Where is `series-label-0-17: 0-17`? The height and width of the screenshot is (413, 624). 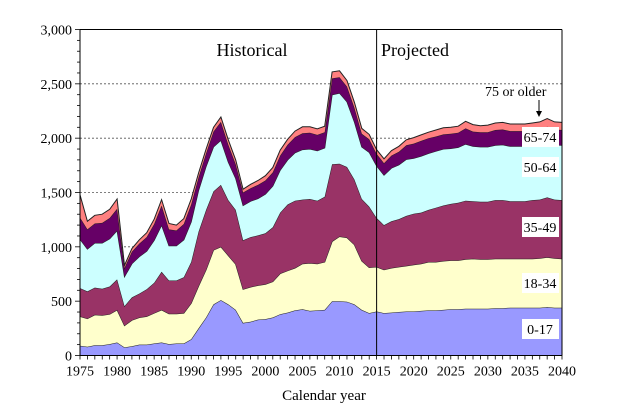 series-label-0-17: 0-17 is located at coordinates (540, 329).